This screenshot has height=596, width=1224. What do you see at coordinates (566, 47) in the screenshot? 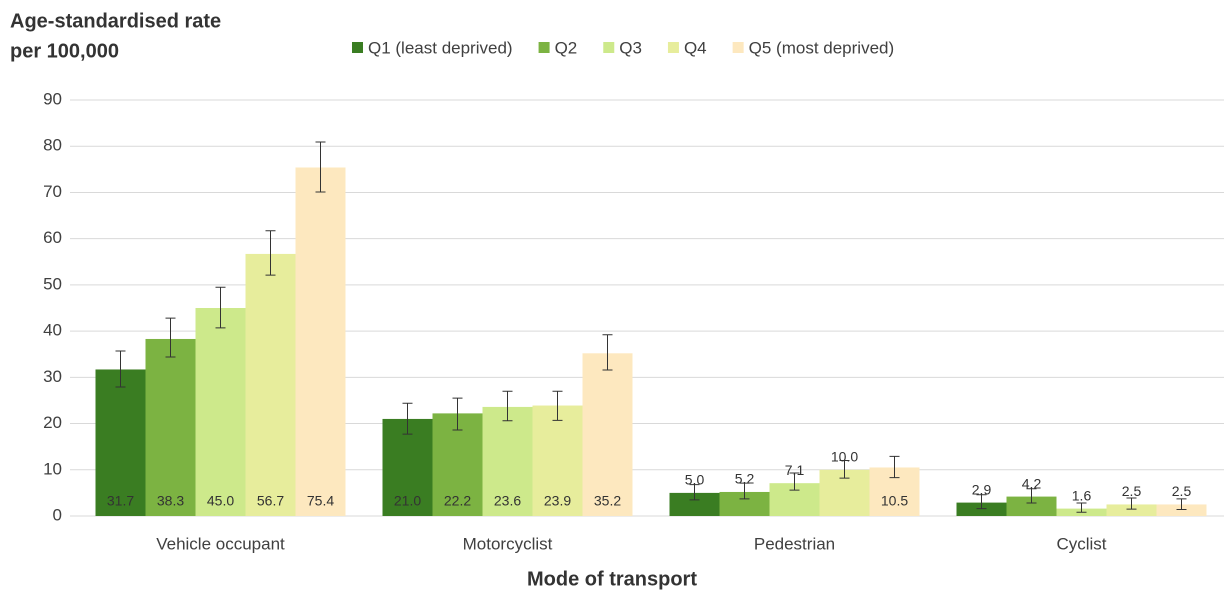
I see `legend-label: Q2` at bounding box center [566, 47].